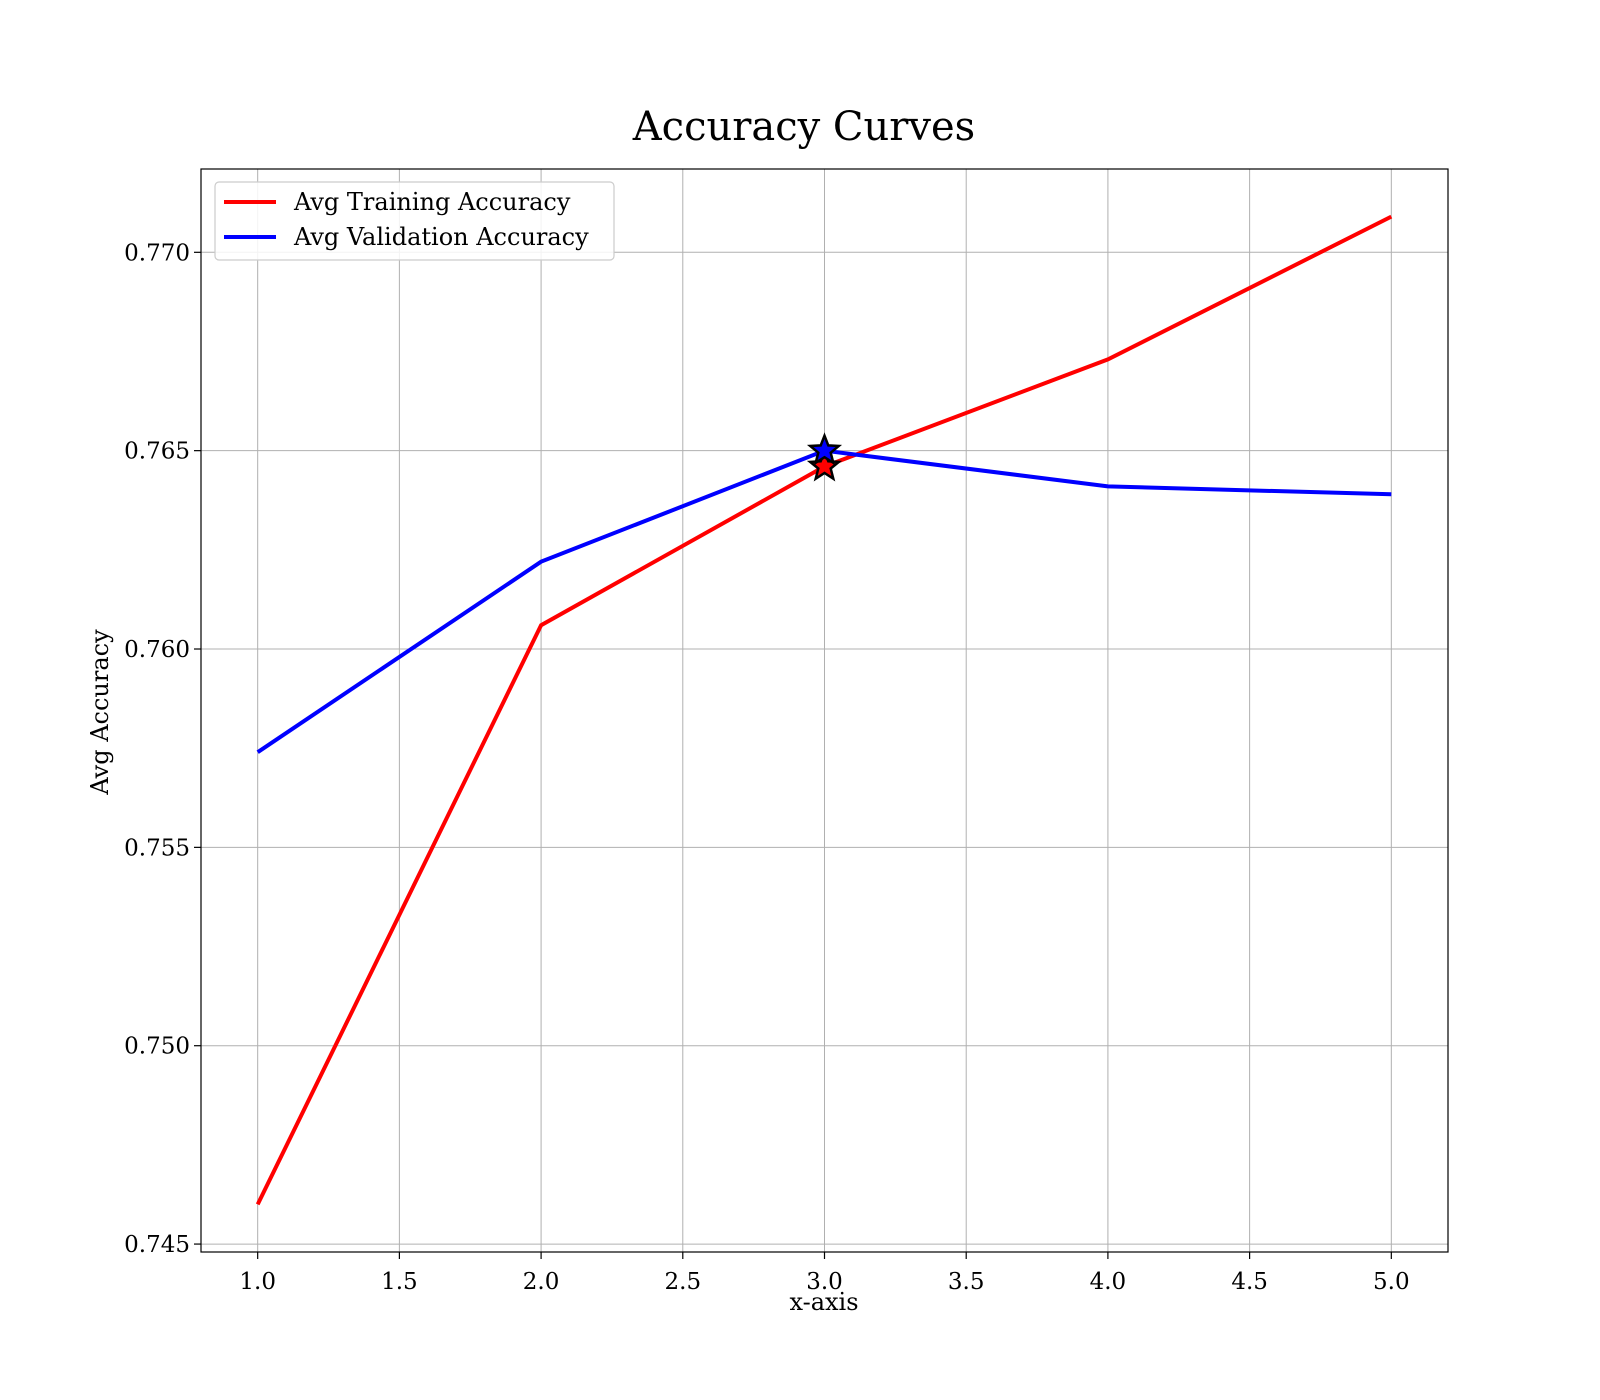 The height and width of the screenshot is (1400, 1600). I want to click on x-tick-label: 4.0, so click(1108, 1282).